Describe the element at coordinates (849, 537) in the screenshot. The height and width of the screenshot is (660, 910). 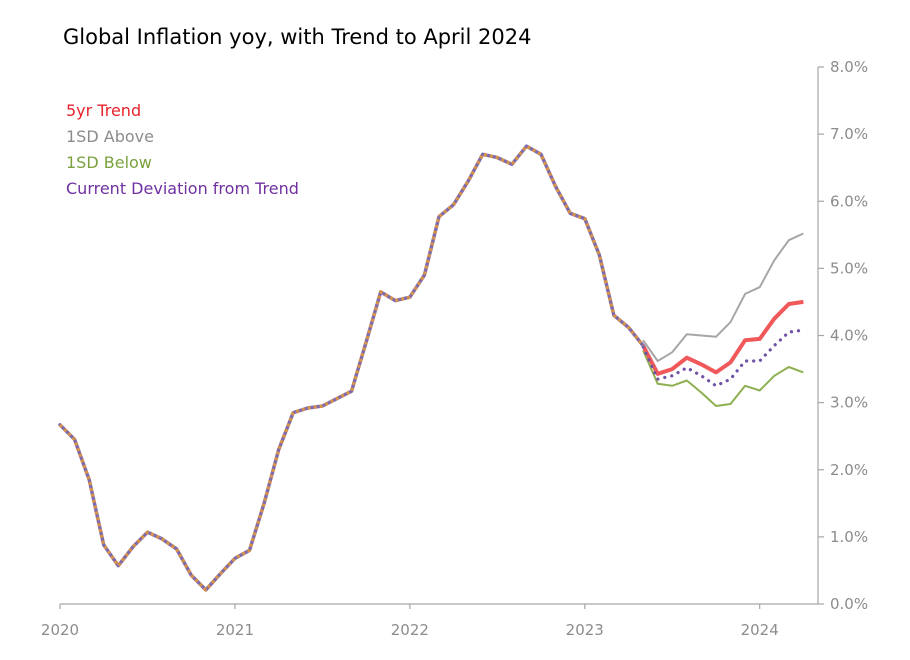
I see `y-tick-label: 1.0%` at that location.